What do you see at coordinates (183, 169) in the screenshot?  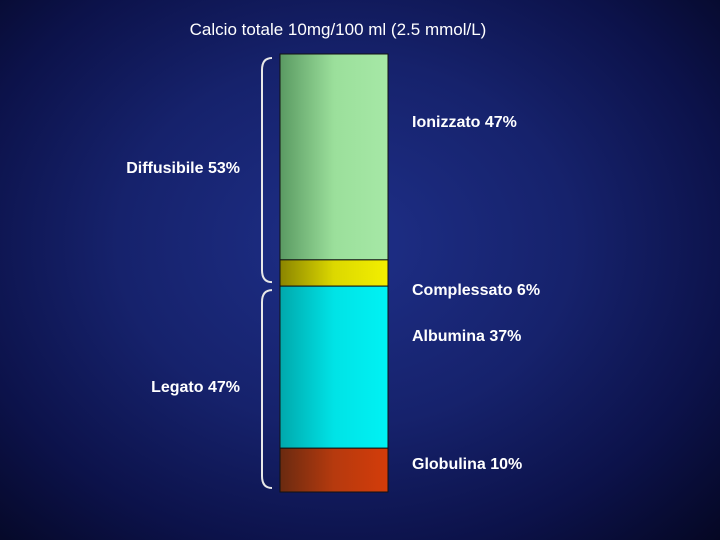 I see `group-label-0: Diffusibile 53%` at bounding box center [183, 169].